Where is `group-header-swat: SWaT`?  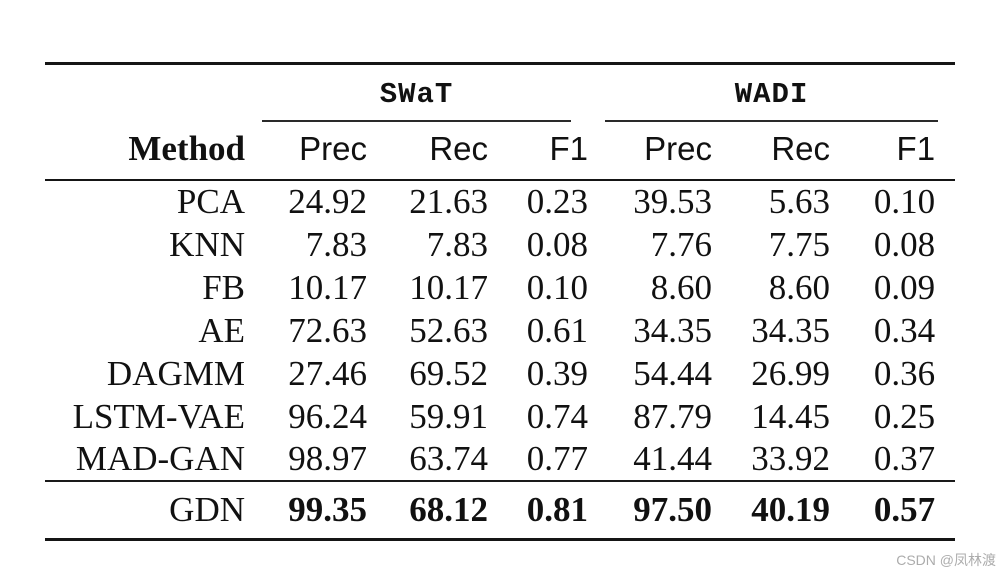
group-header-swat: SWaT is located at coordinates (416, 93).